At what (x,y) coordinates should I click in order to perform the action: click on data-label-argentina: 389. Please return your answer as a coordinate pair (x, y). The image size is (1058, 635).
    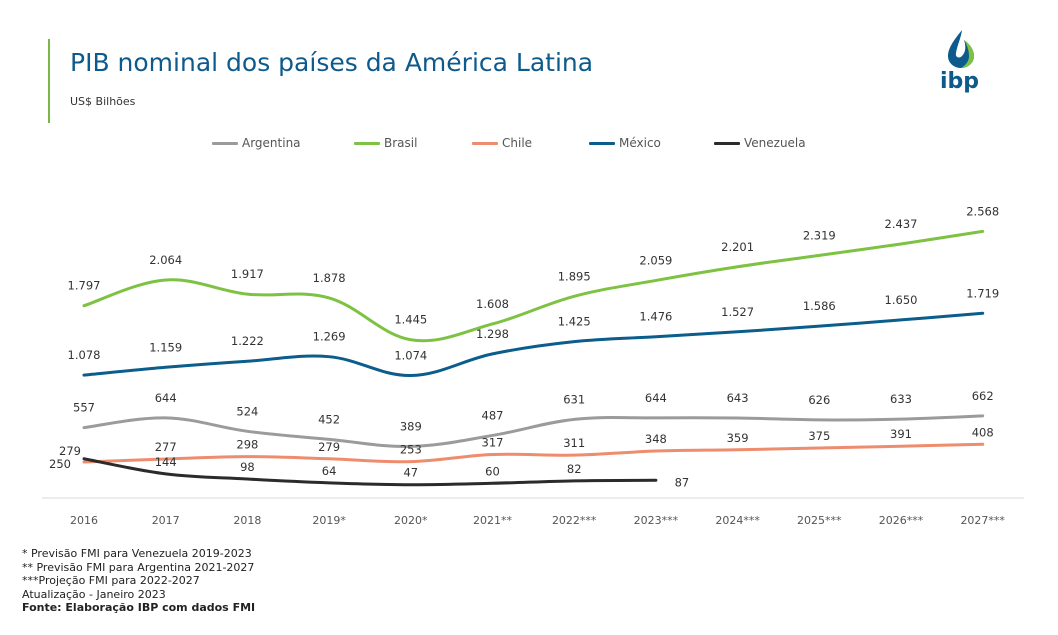
    Looking at the image, I should click on (411, 426).